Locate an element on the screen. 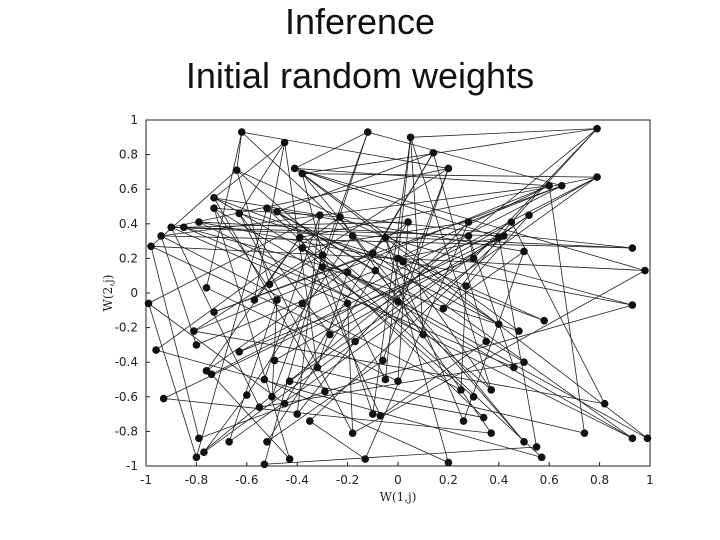 The image size is (720, 540). y-tick-label: 0.6 is located at coordinates (128, 189).